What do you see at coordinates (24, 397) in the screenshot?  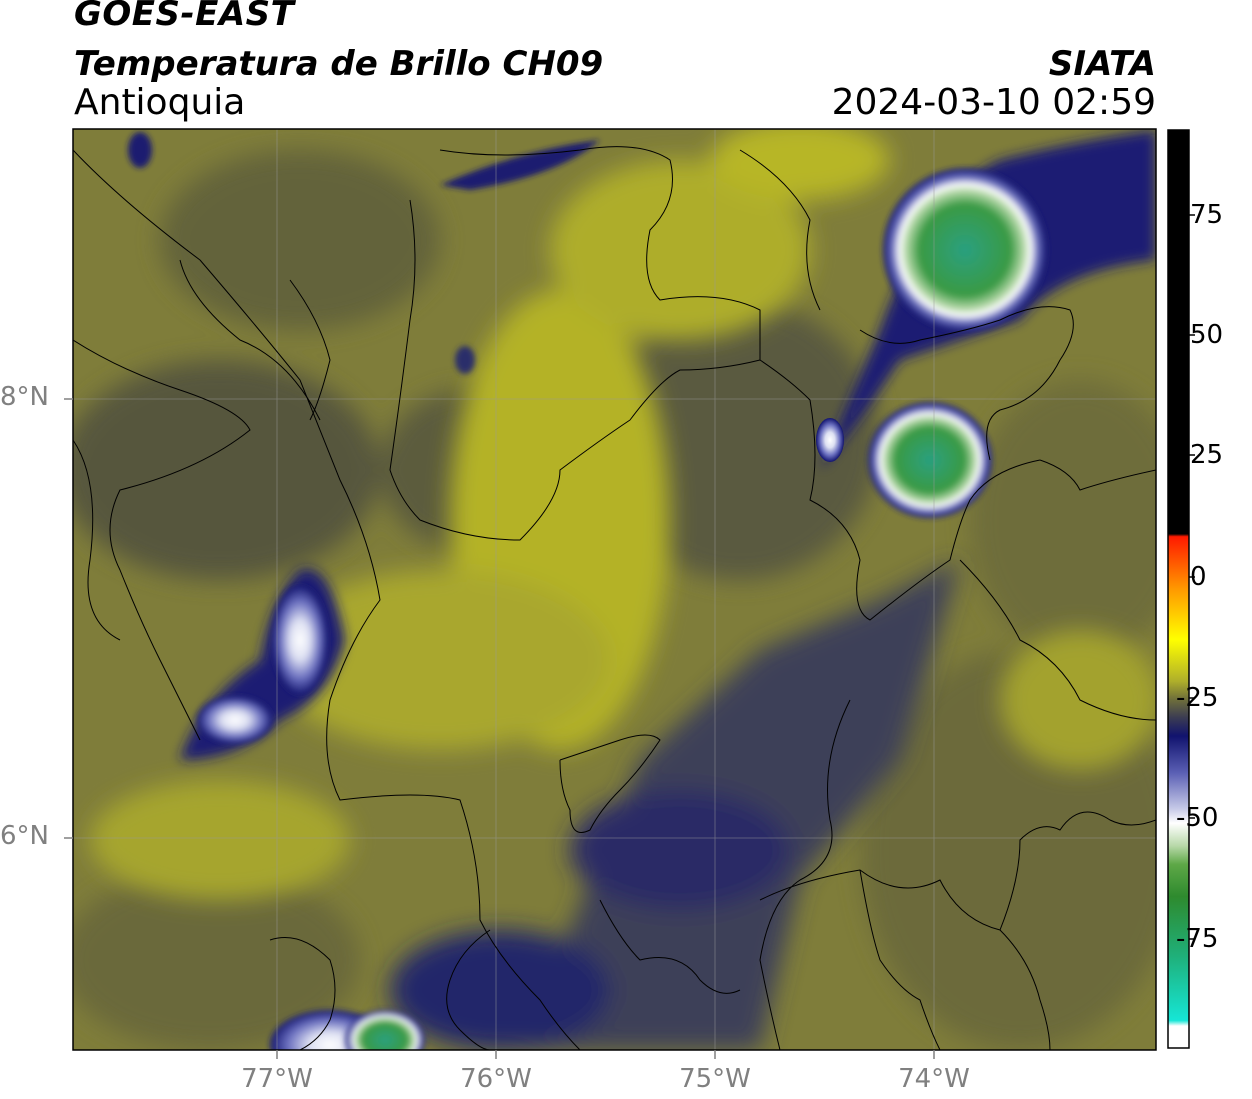 I see `lat-label-8n: 8°N` at bounding box center [24, 397].